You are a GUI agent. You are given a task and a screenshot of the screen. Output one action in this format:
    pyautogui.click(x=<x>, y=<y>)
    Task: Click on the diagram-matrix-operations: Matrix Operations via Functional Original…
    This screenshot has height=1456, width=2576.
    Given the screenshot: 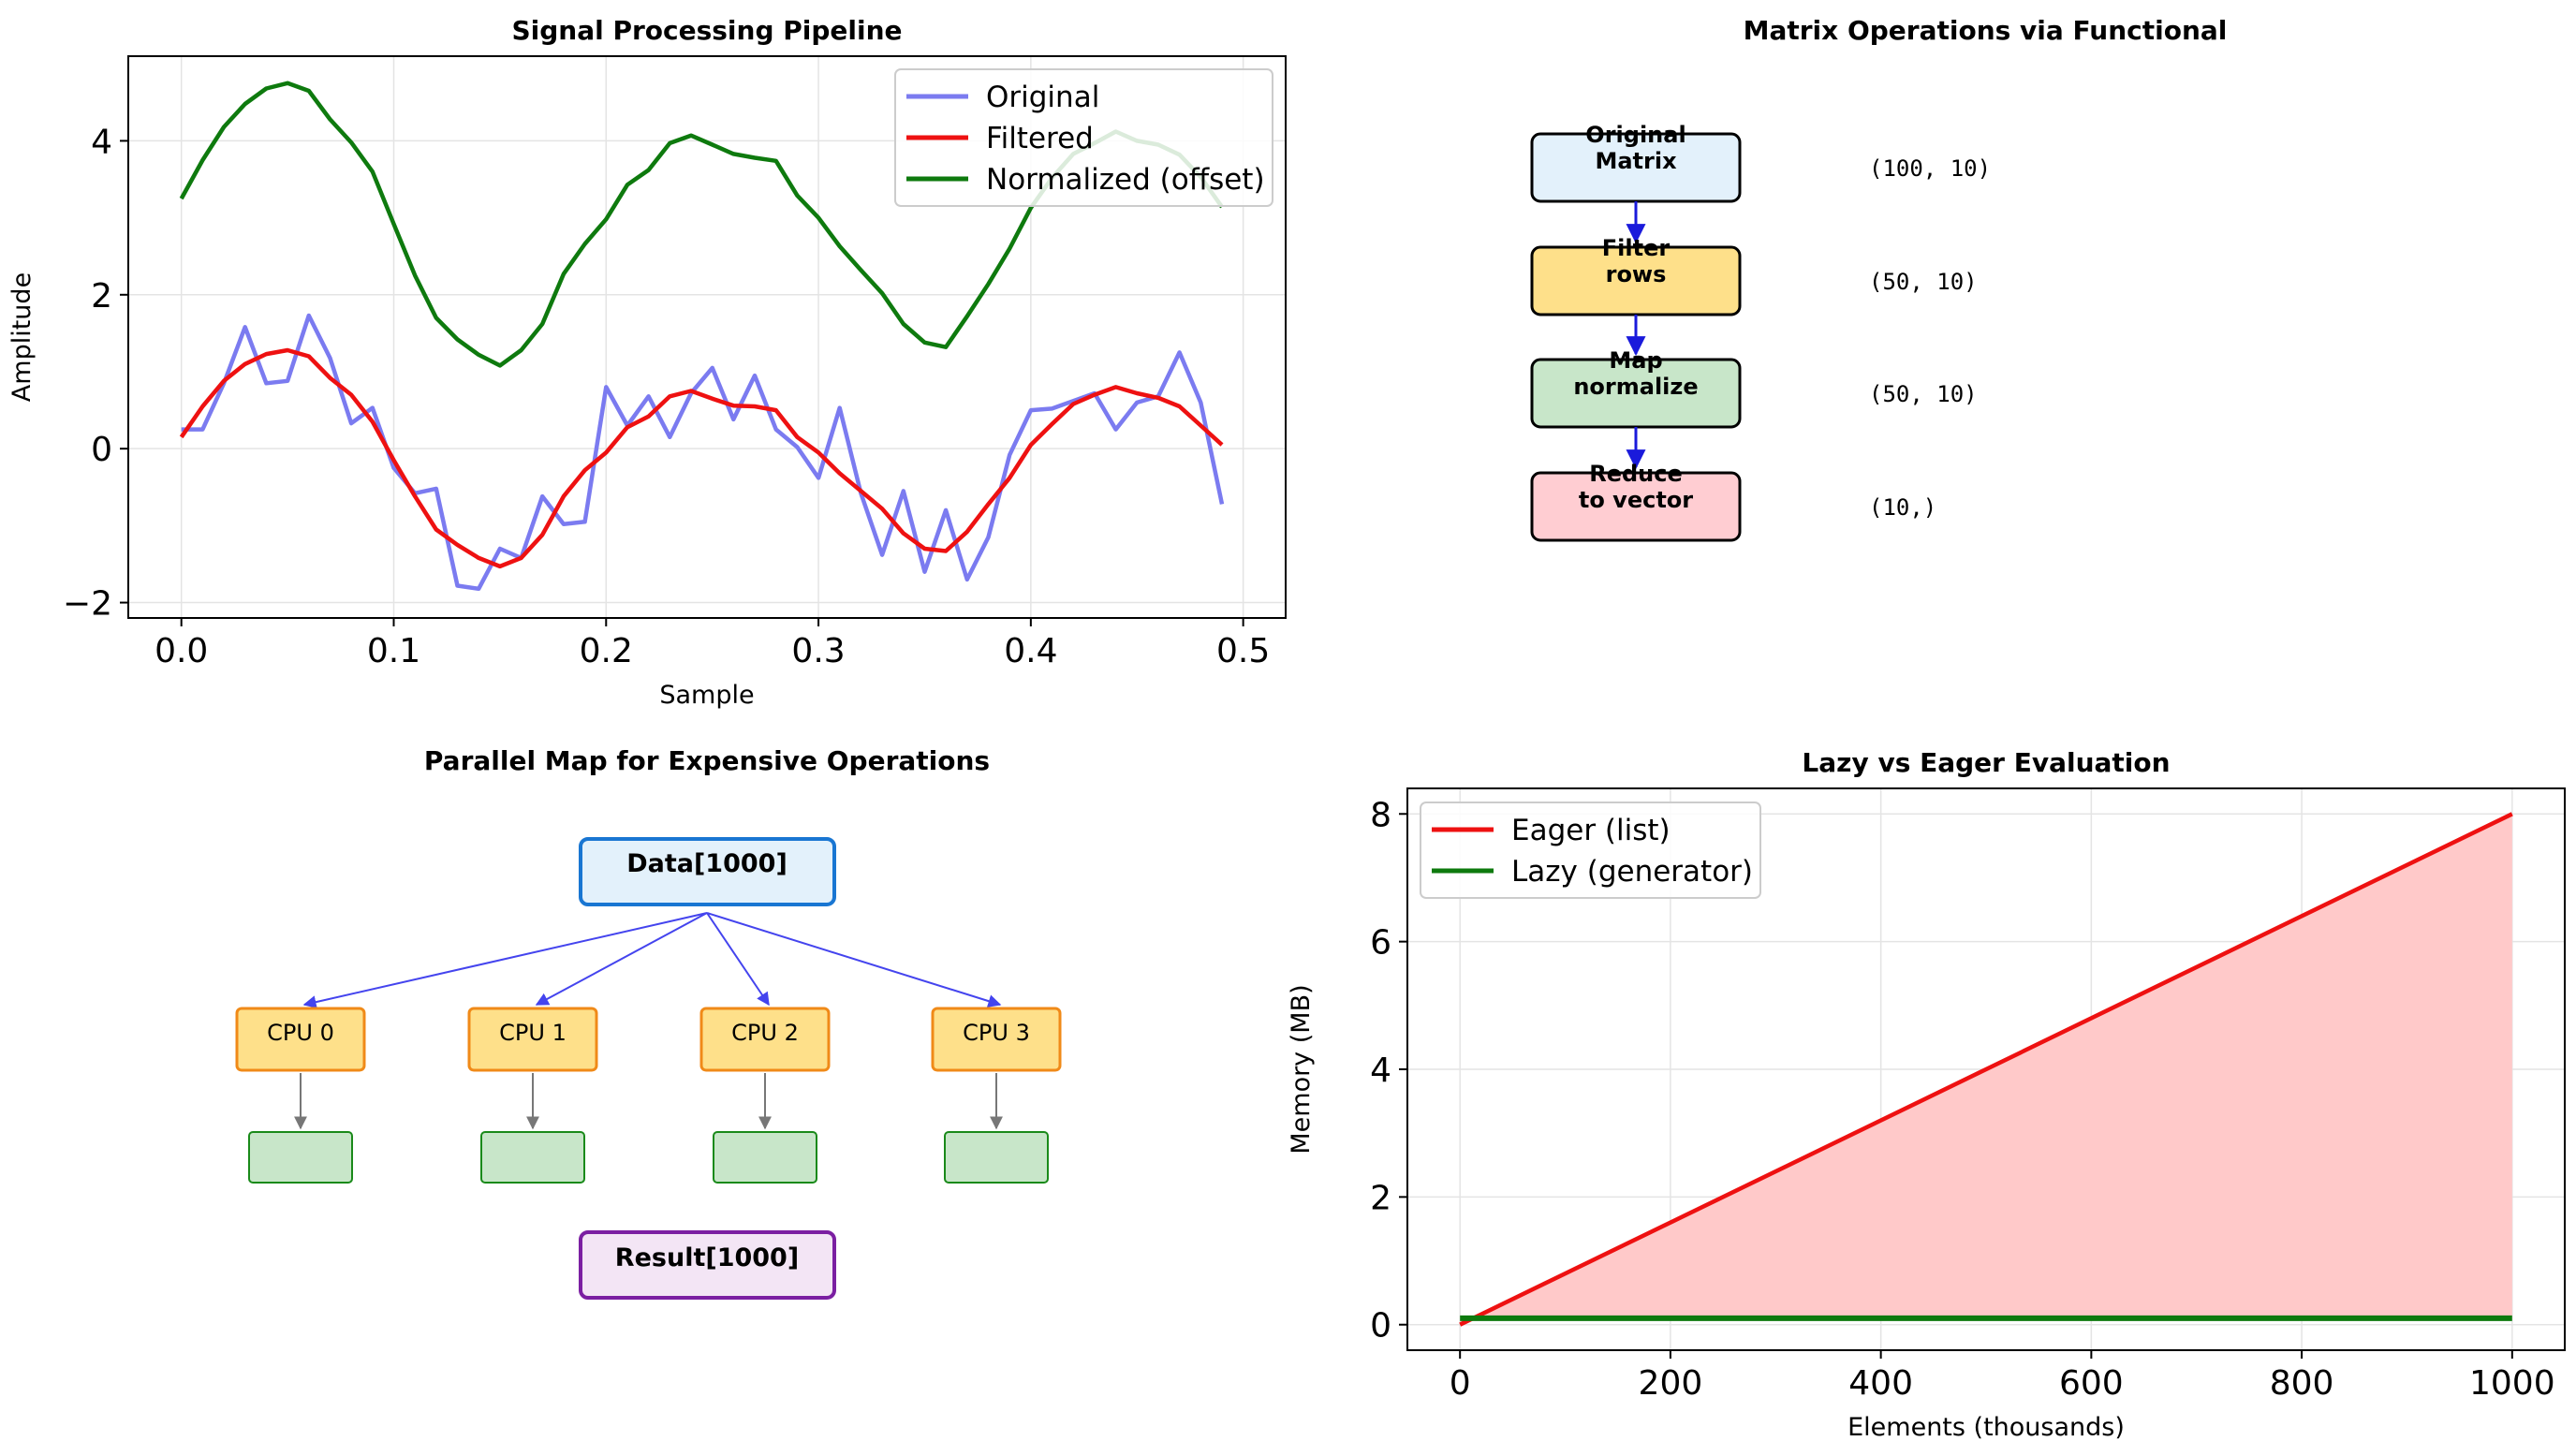 What is the action you would take?
    pyautogui.click(x=1879, y=278)
    